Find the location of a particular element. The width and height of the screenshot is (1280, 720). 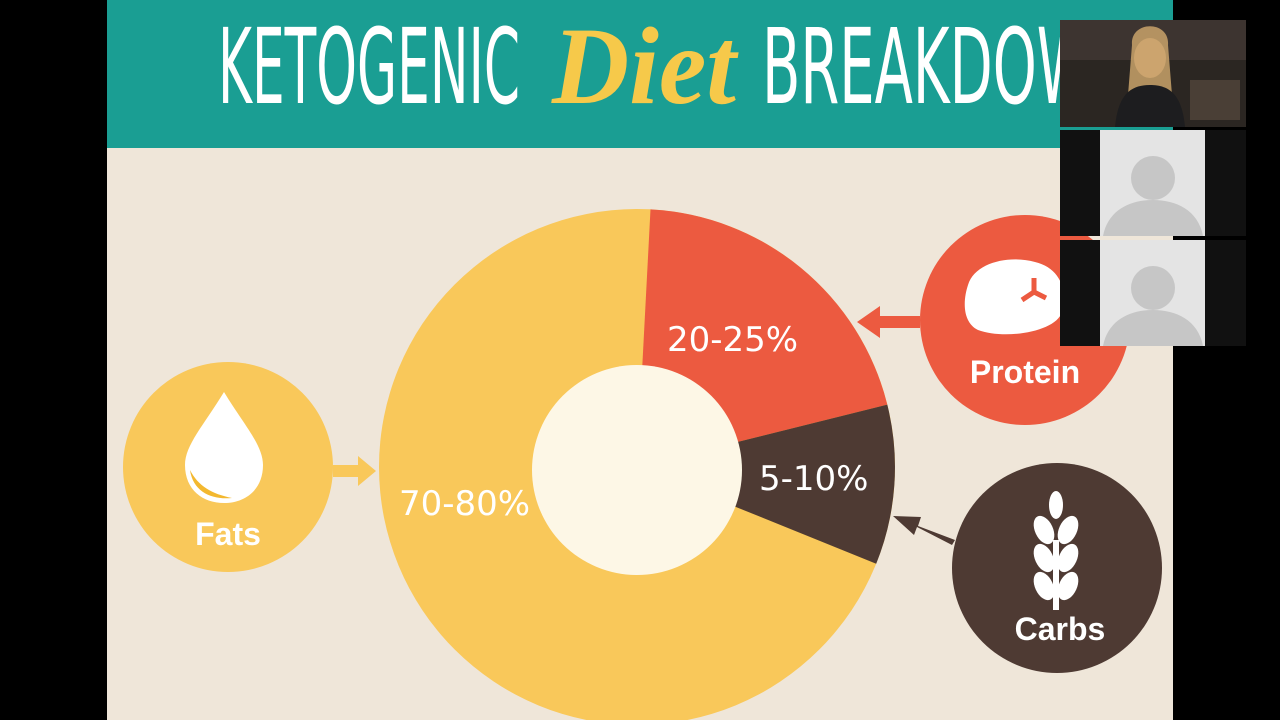

wheat-stem is located at coordinates (1056, 575).